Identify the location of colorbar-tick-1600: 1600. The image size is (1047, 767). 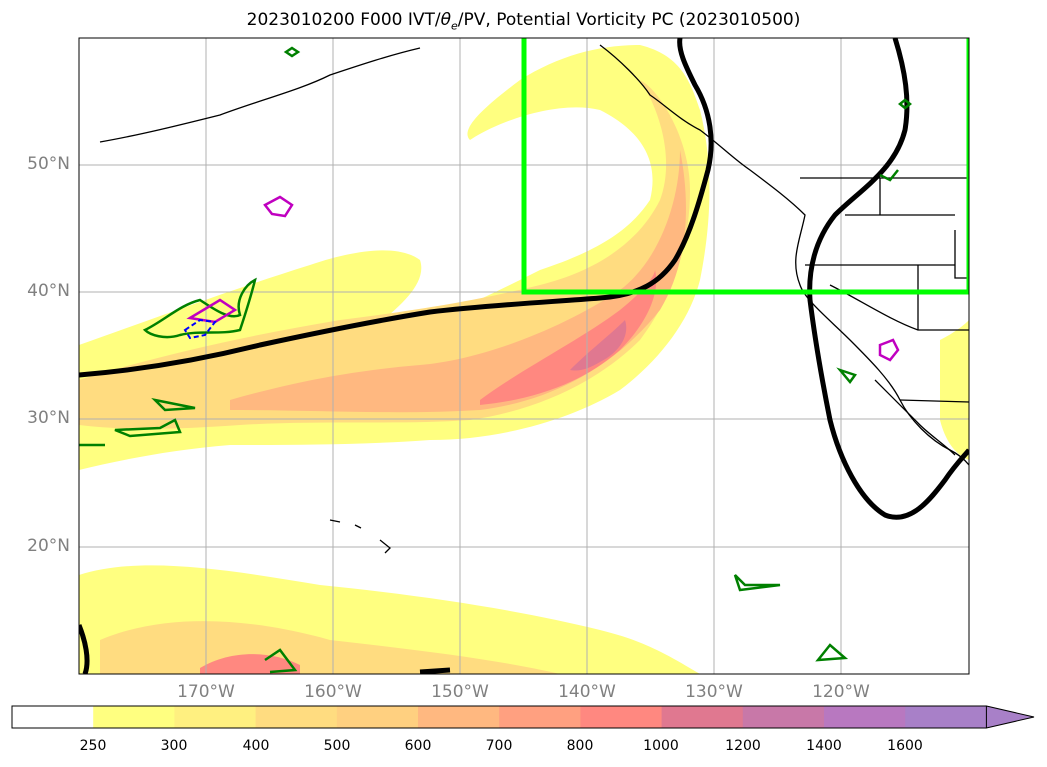
(905, 746).